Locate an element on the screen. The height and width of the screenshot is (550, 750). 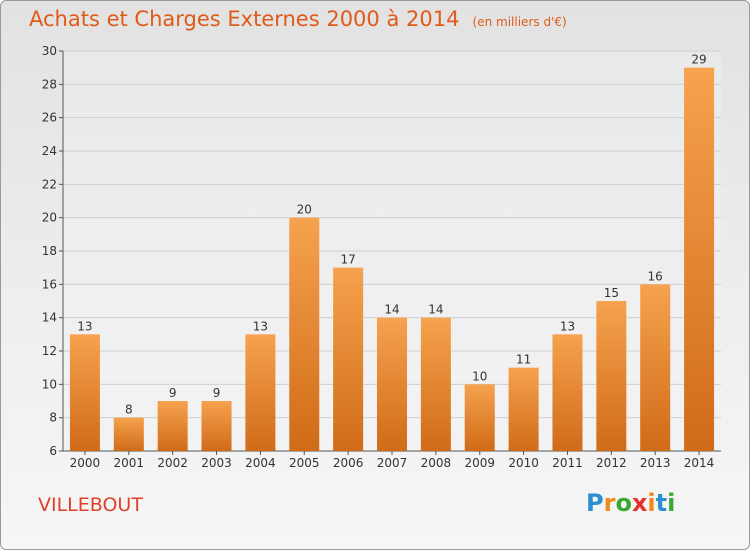
y-tick-label: 22 is located at coordinates (49, 184).